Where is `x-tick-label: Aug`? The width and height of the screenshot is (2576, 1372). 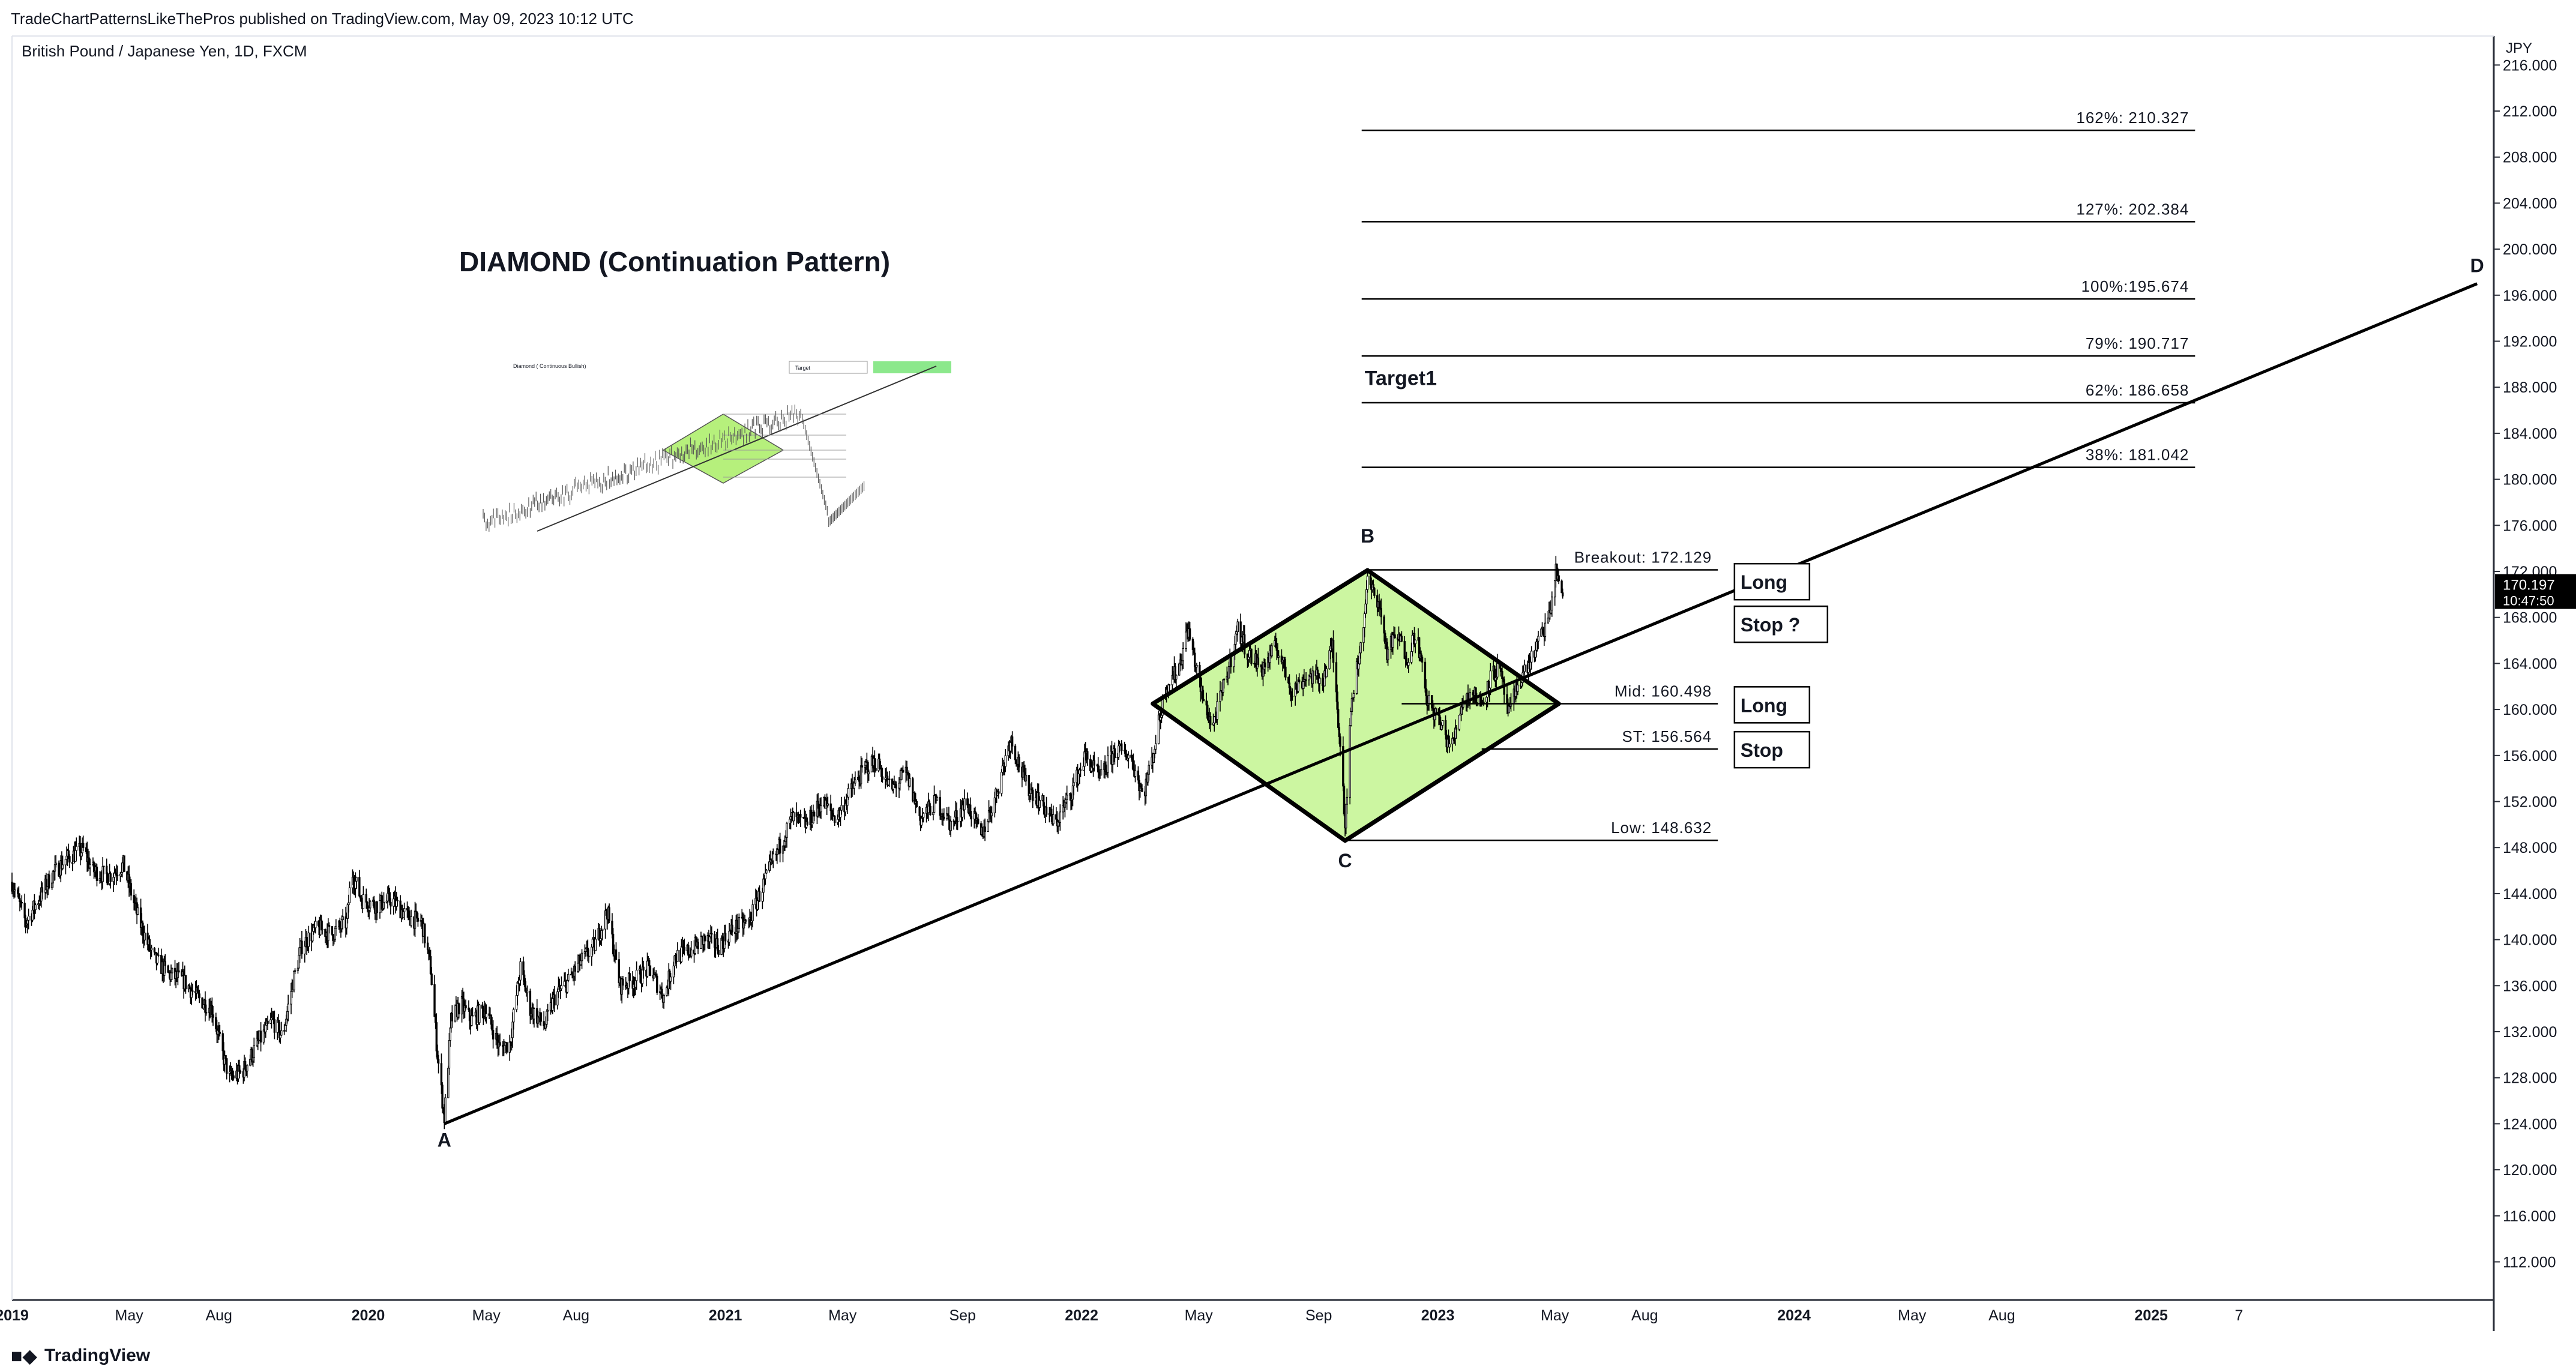 x-tick-label: Aug is located at coordinates (576, 1315).